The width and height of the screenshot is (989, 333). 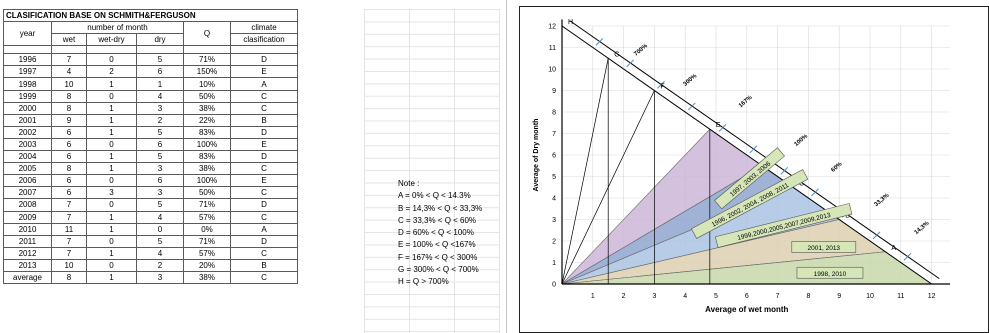 I want to click on header-number-of-month: number of month, so click(x=117, y=28).